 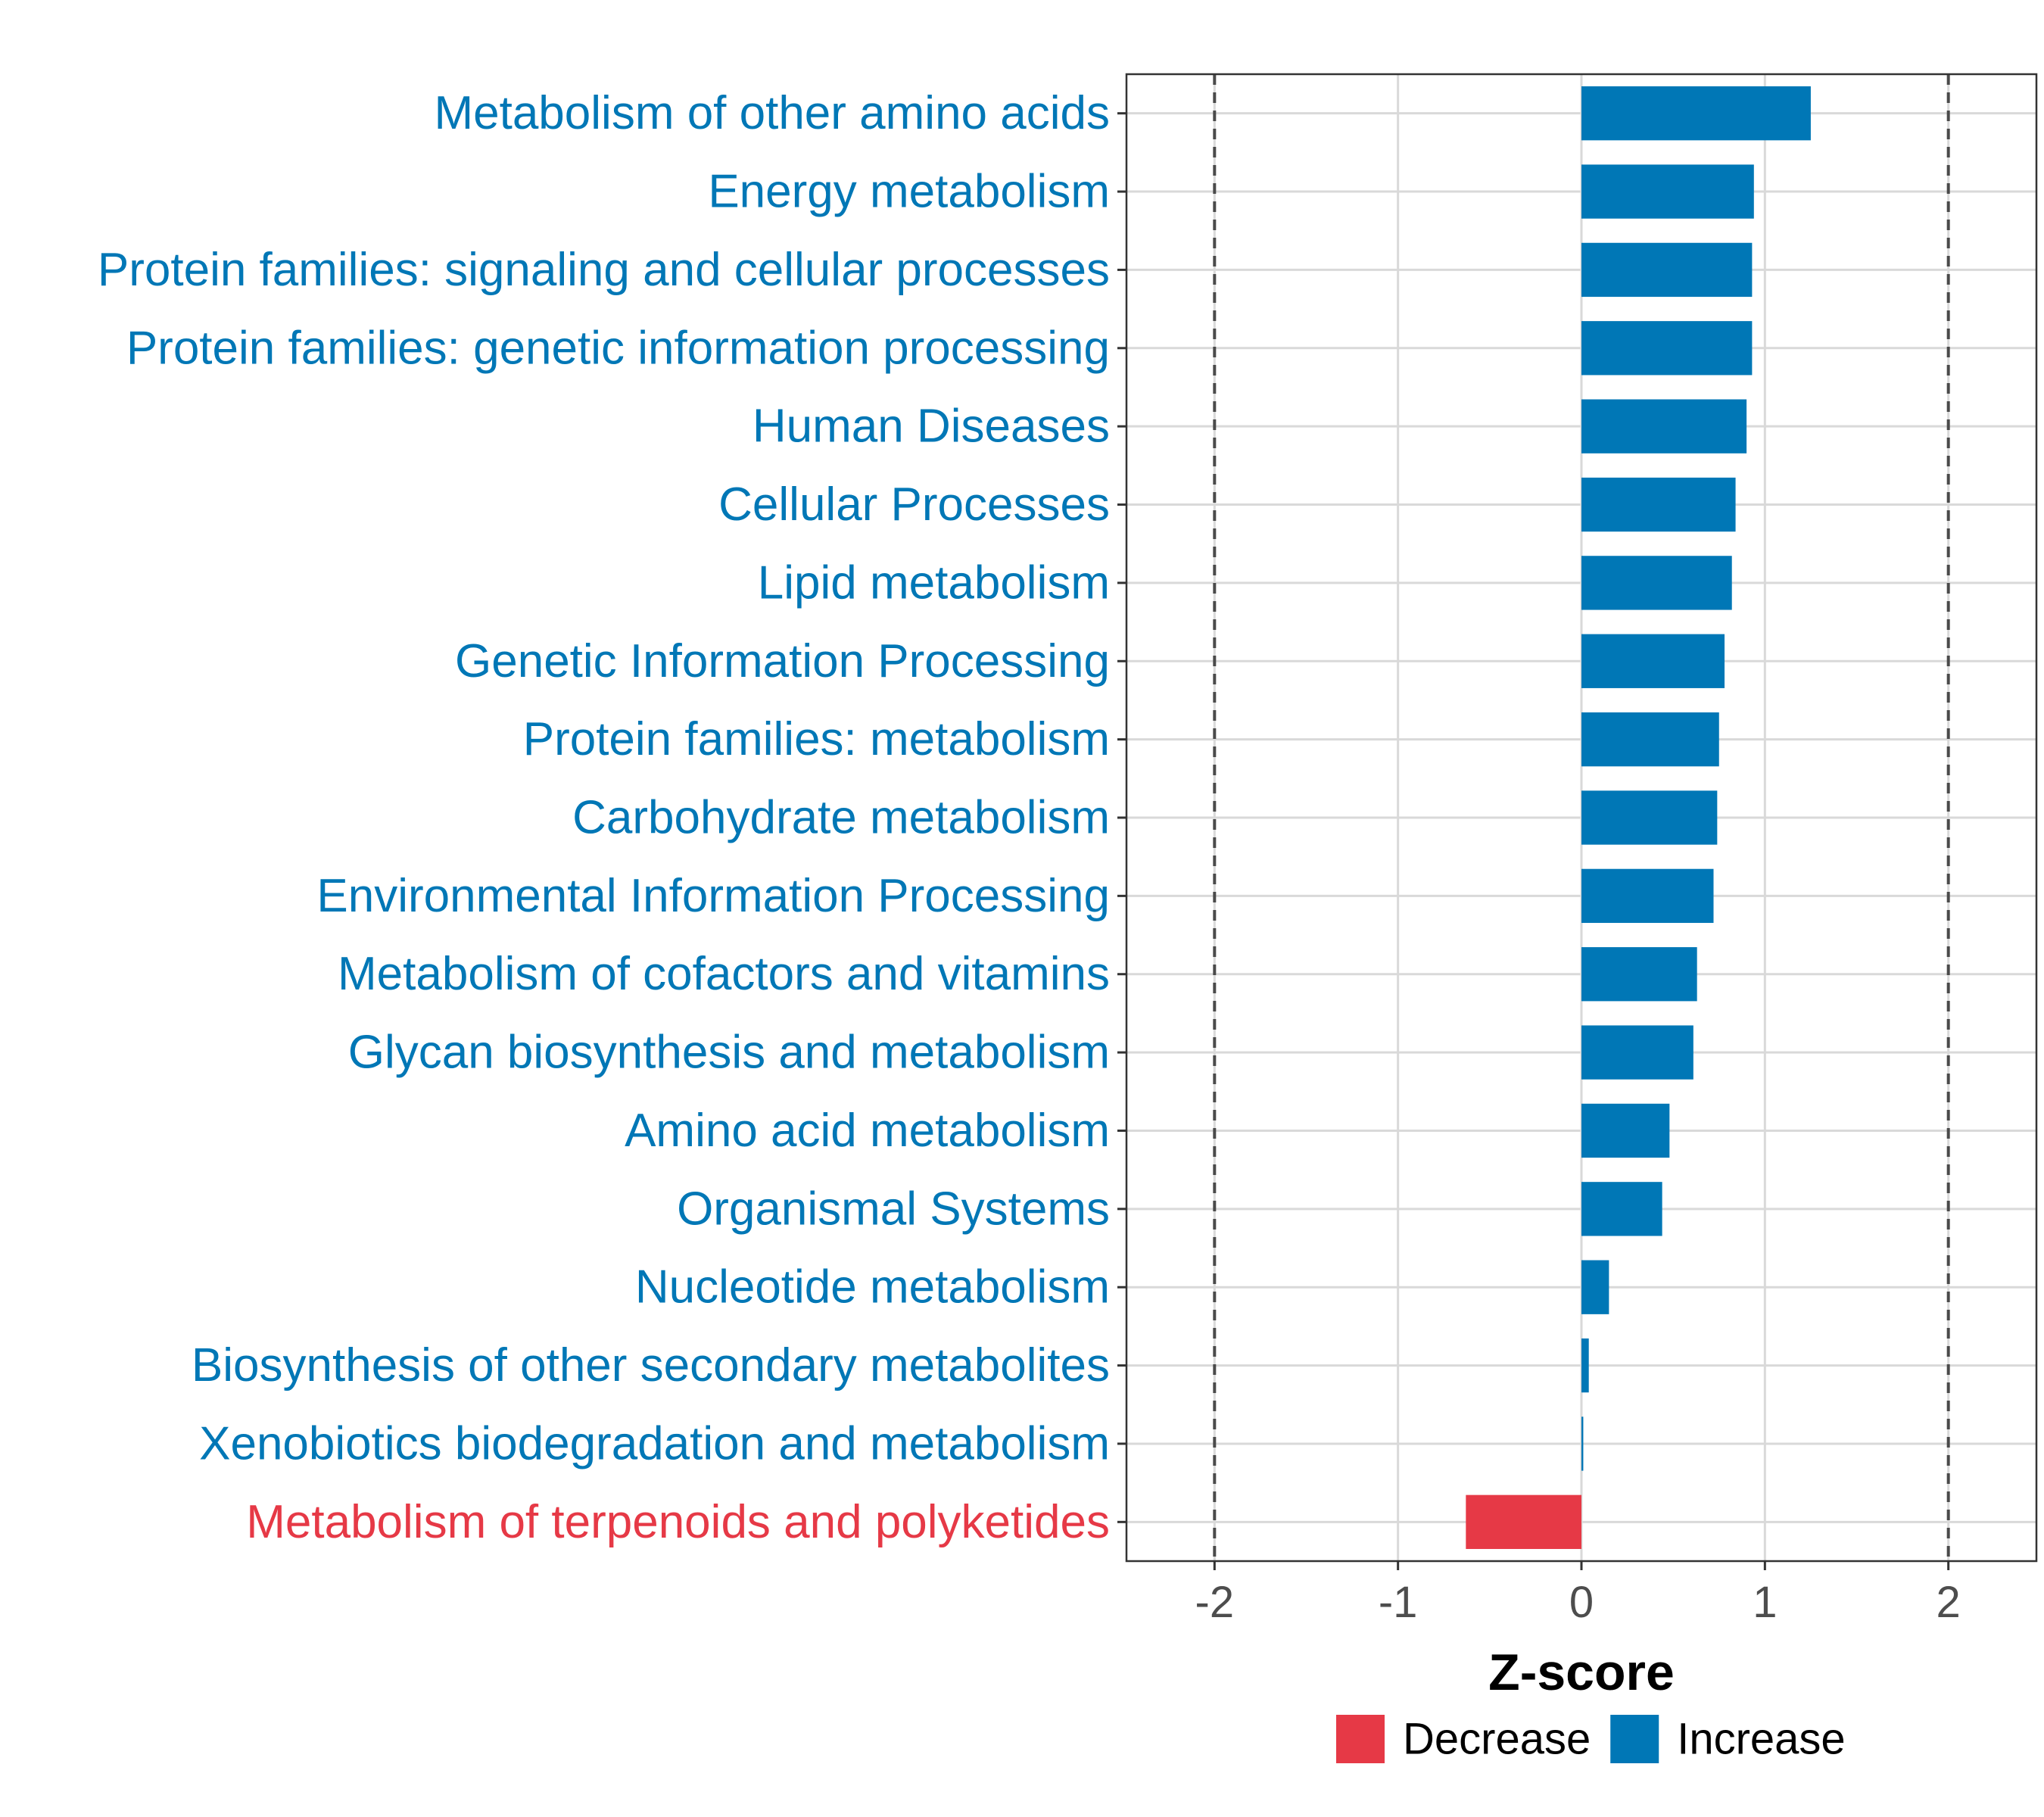 I want to click on category-label: Metabolism of cofactors and vitamins, so click(x=724, y=974).